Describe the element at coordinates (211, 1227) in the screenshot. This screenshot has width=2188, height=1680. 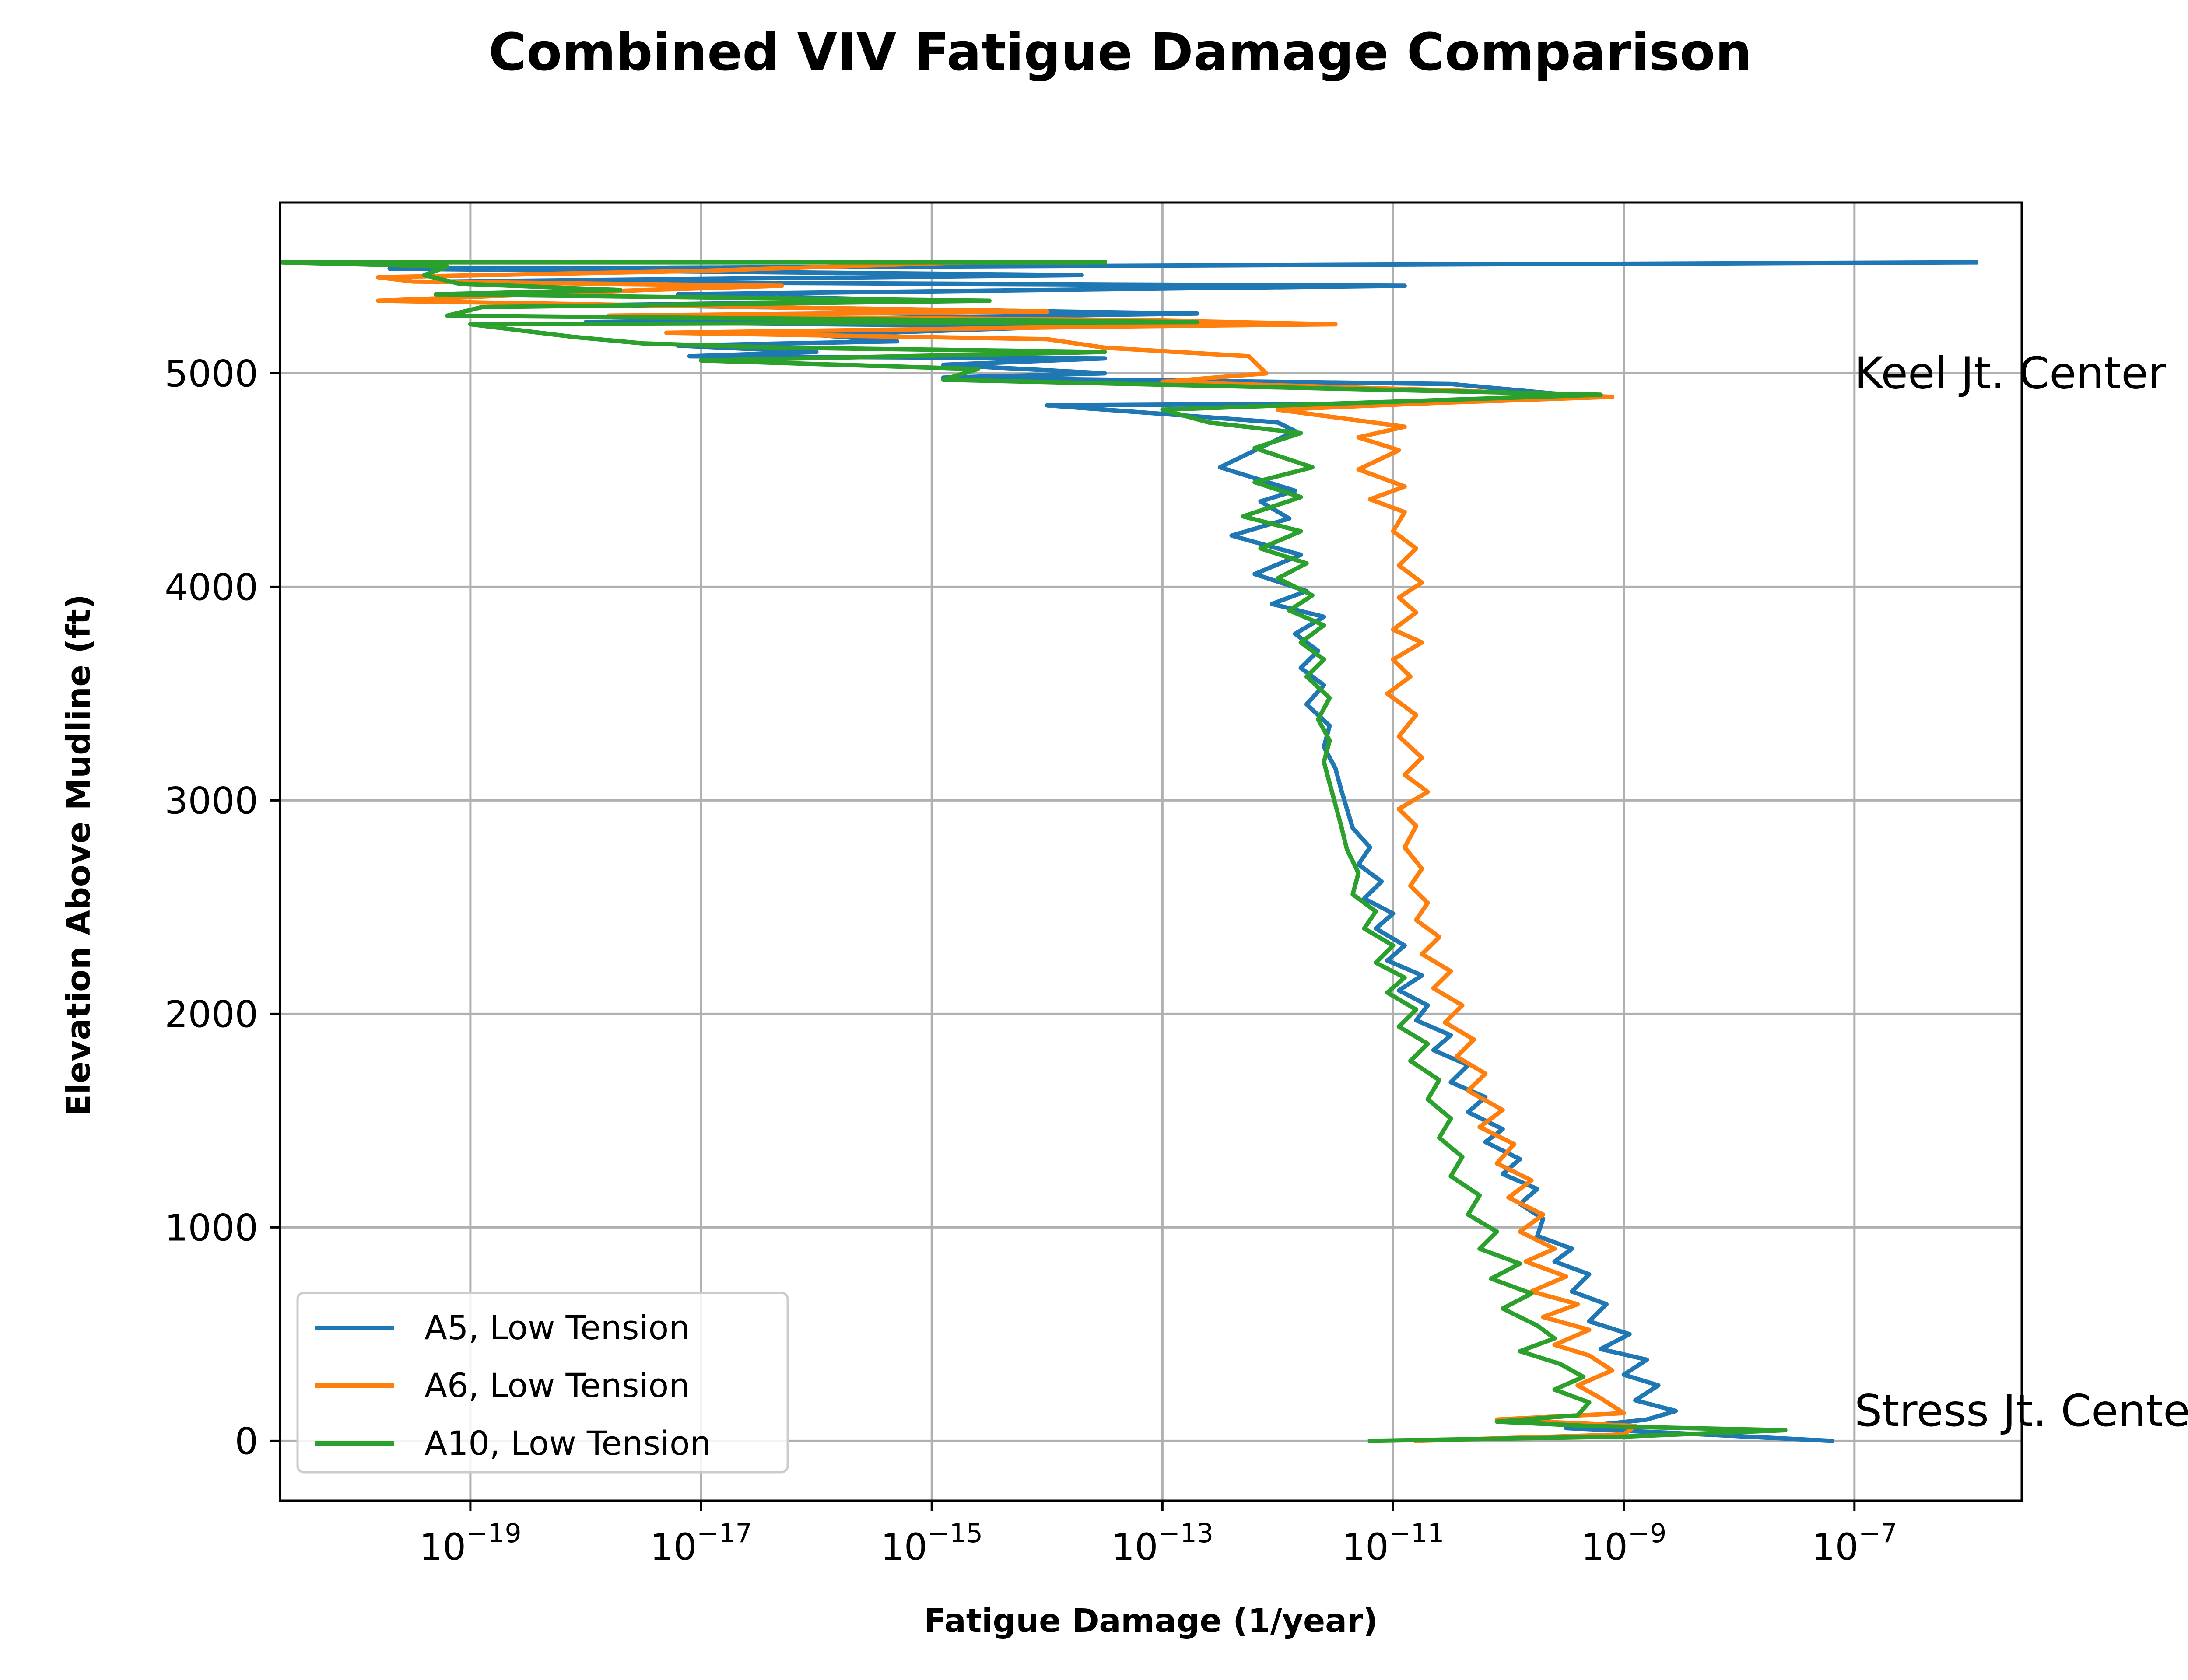
I see `y-tick-label: 1000` at that location.